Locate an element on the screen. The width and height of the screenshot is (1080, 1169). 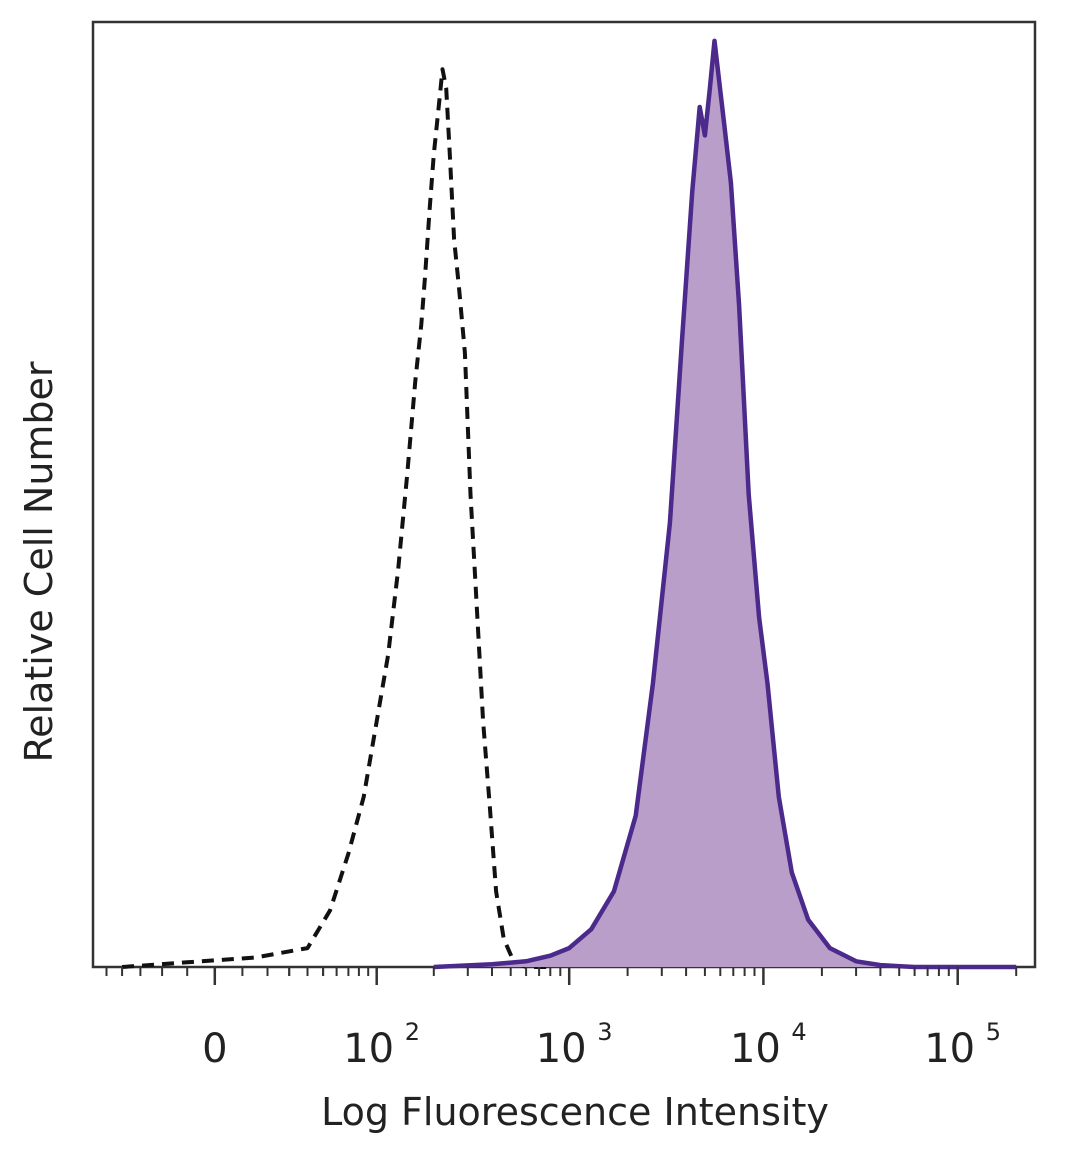
x-tick-label: 10 5 is located at coordinates (962, 1045).